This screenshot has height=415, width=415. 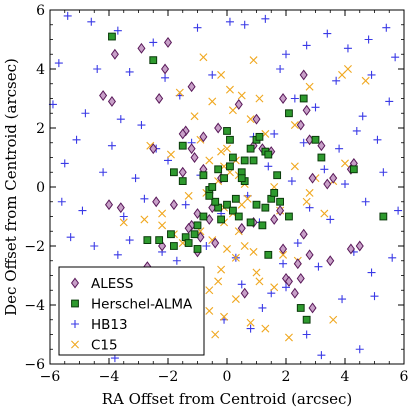 What do you see at coordinates (40, 70) in the screenshot?
I see `y-tick-label: 4` at bounding box center [40, 70].